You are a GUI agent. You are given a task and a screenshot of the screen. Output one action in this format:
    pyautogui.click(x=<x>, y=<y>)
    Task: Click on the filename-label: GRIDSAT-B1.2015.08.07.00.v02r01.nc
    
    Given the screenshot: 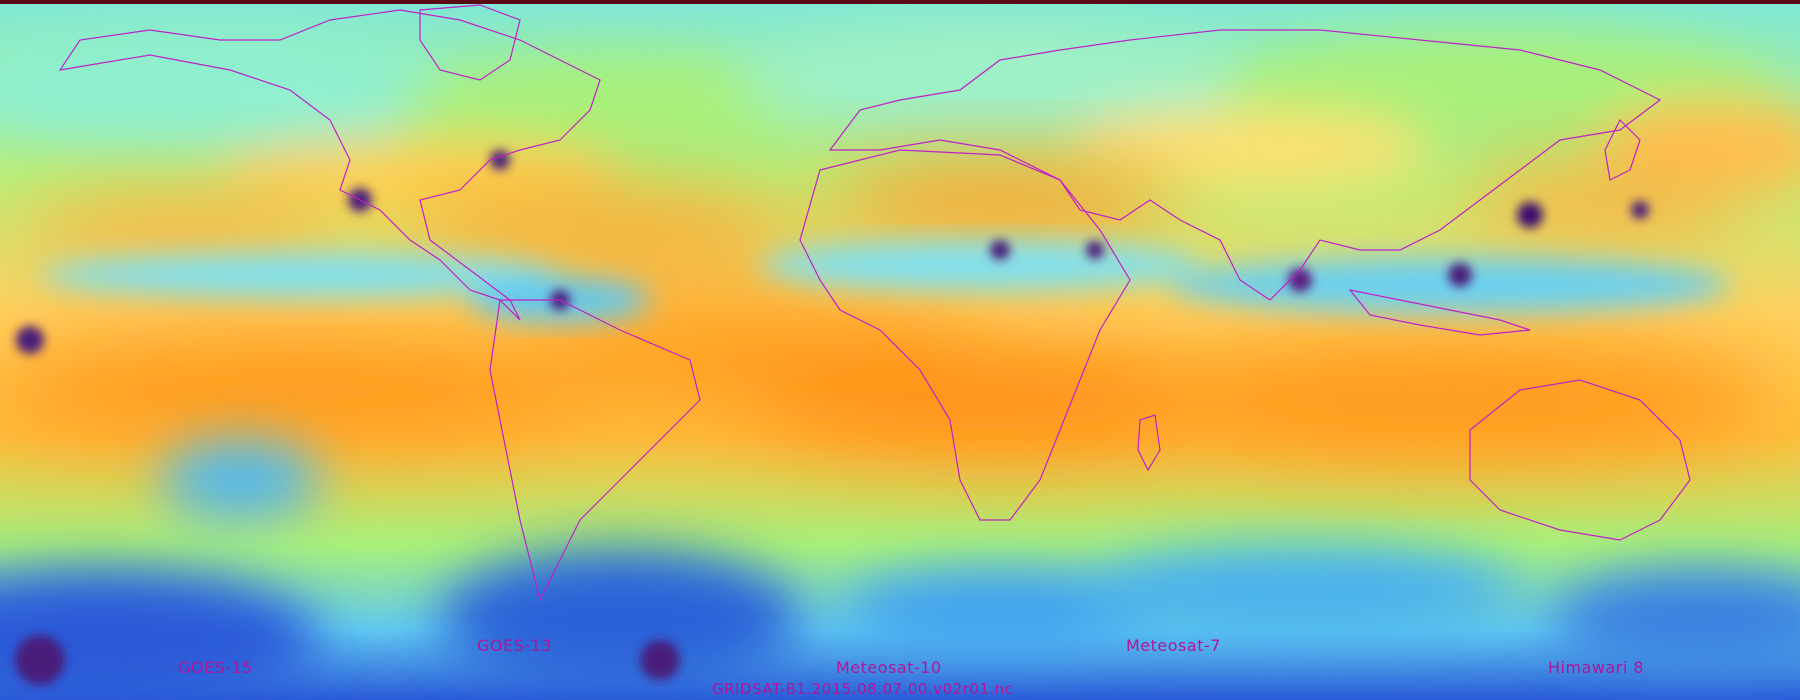 What is the action you would take?
    pyautogui.click(x=863, y=689)
    